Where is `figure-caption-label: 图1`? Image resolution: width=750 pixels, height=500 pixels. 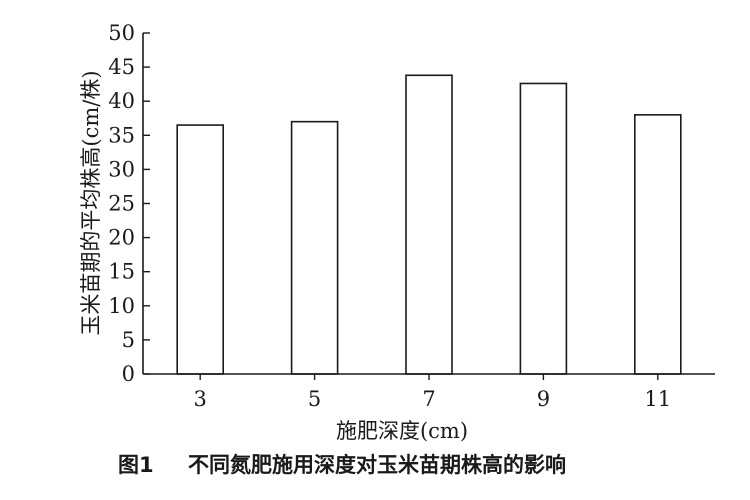
figure-caption-label: 图1 is located at coordinates (136, 465).